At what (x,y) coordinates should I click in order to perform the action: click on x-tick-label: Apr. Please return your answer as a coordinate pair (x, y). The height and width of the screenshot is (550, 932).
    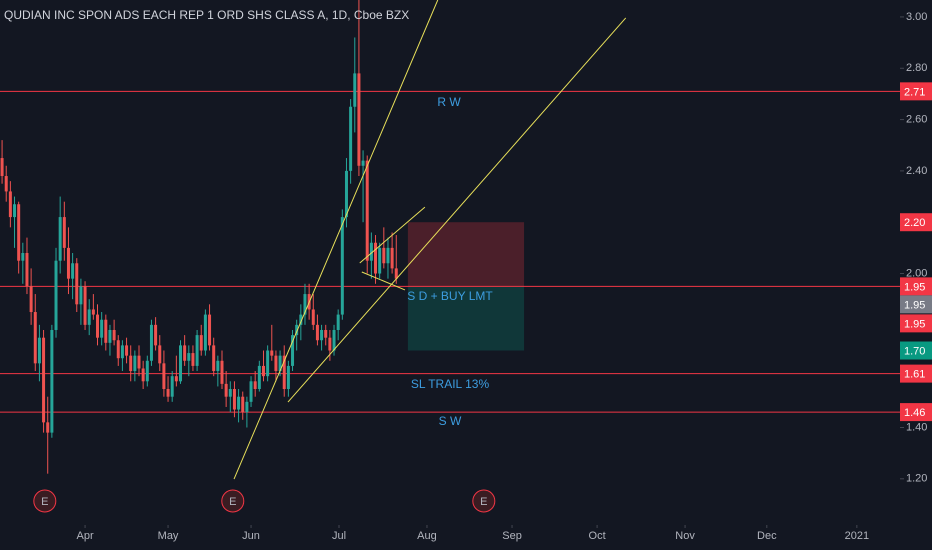
    Looking at the image, I should click on (84, 536).